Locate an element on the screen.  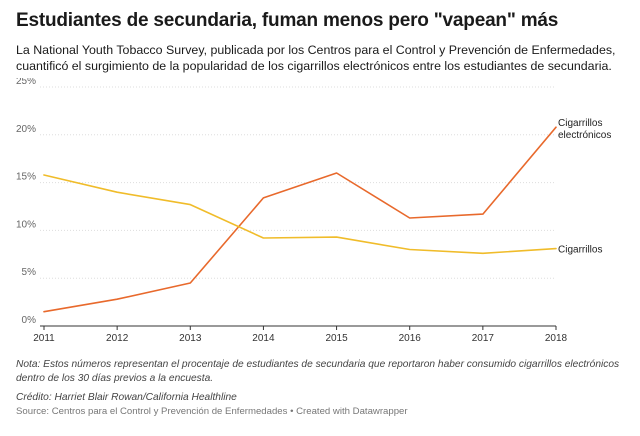
y-tick-label: 5% is located at coordinates (29, 272).